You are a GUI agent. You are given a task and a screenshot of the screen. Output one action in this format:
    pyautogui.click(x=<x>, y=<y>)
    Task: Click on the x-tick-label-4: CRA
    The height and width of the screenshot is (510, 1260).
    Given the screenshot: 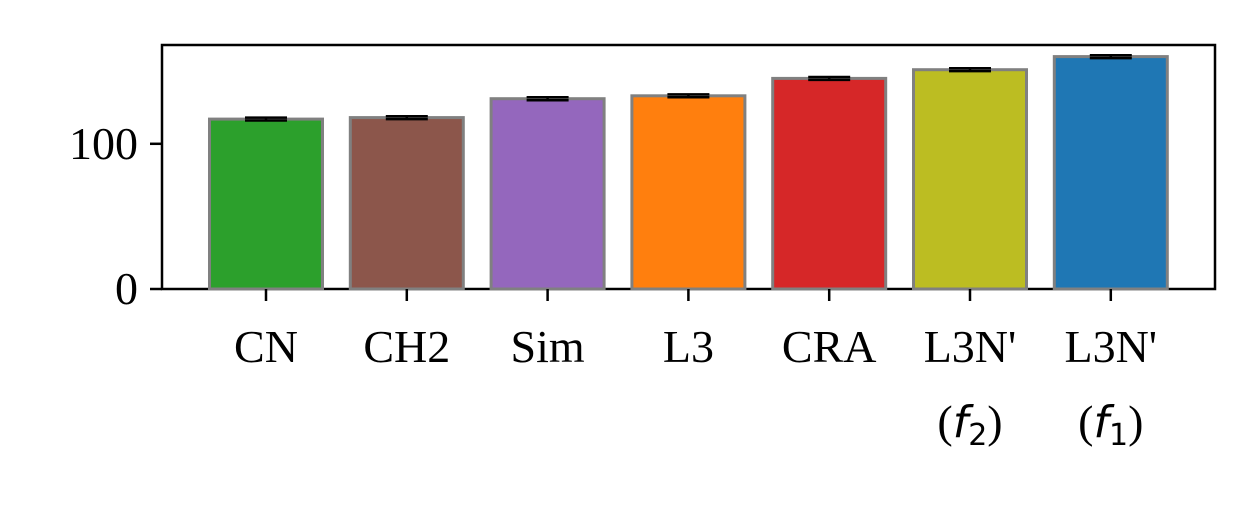 What is the action you would take?
    pyautogui.click(x=829, y=346)
    